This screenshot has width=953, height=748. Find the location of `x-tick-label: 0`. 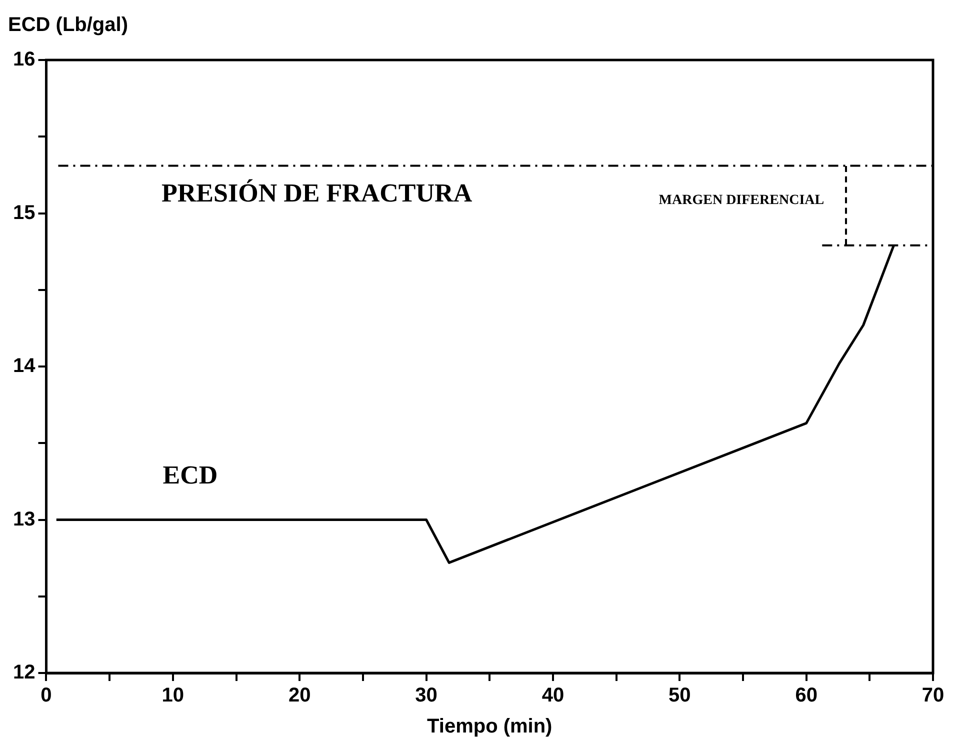

x-tick-label: 0 is located at coordinates (46, 695).